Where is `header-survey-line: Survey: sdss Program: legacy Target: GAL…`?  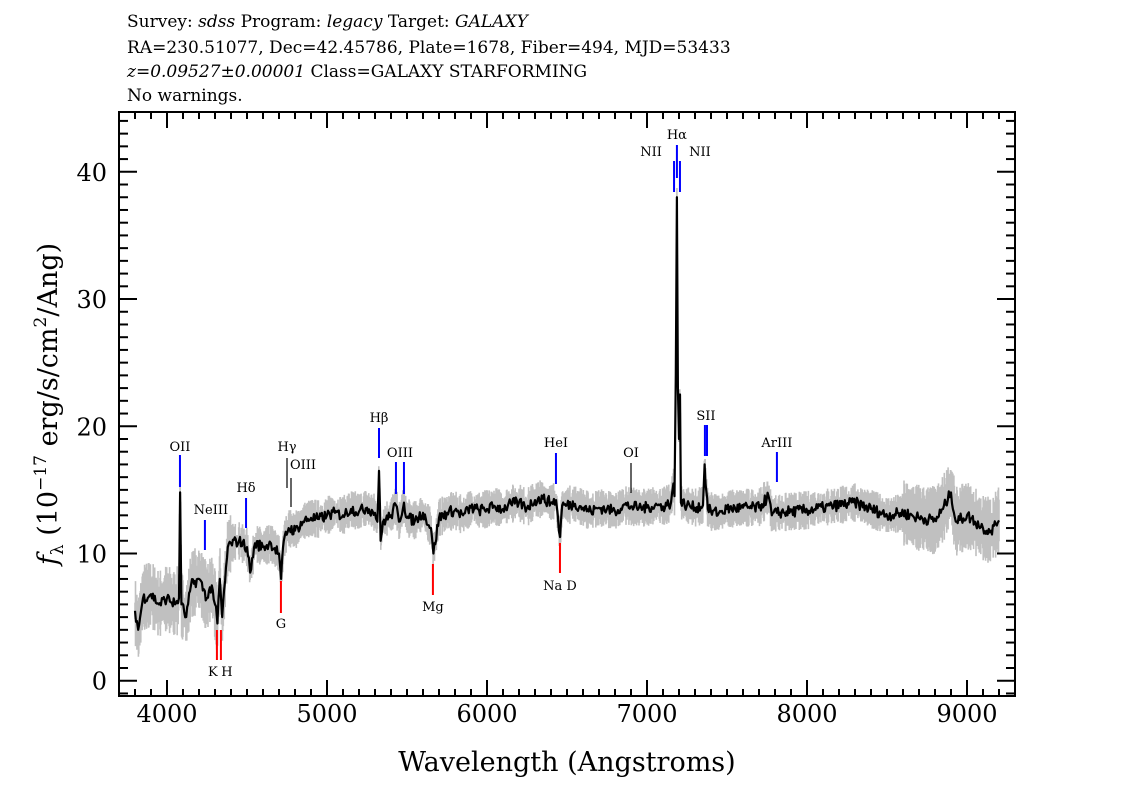
header-survey-line: Survey: sdss Program: legacy Target: GAL… is located at coordinates (327, 22).